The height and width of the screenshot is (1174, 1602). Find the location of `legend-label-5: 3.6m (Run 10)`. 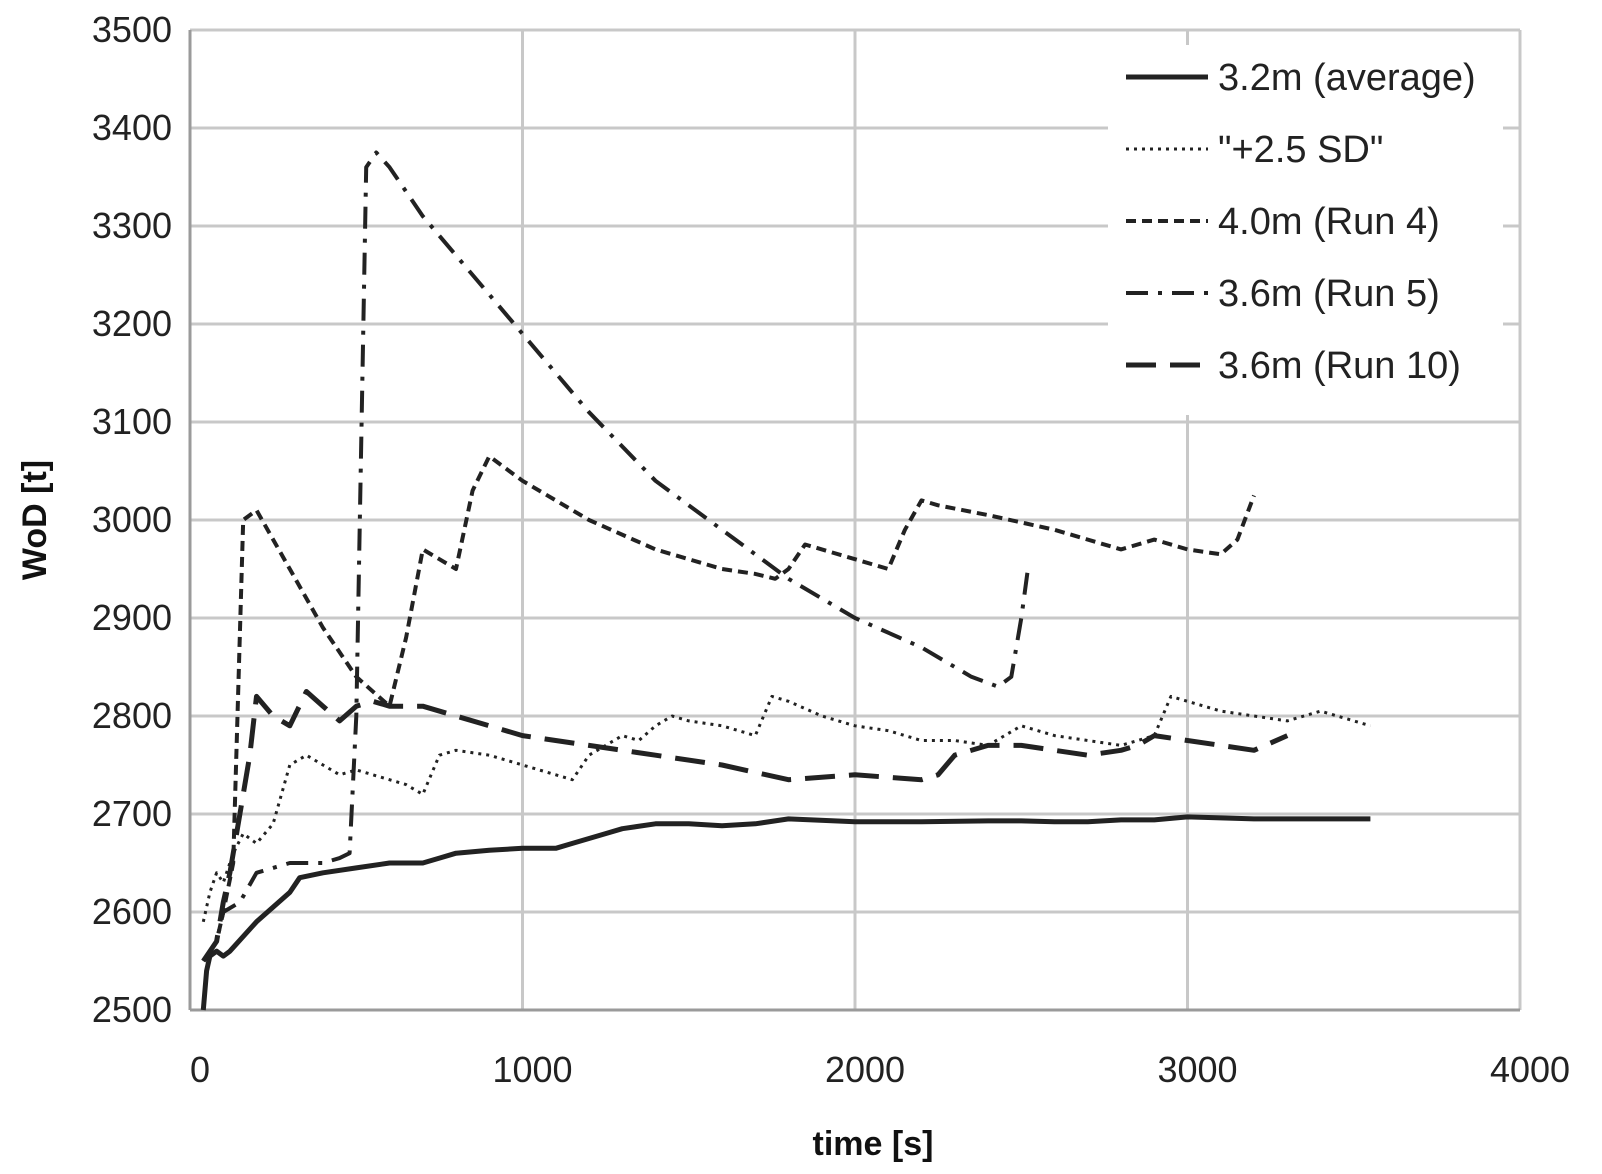

legend-label-5: 3.6m (Run 10) is located at coordinates (1339, 366).